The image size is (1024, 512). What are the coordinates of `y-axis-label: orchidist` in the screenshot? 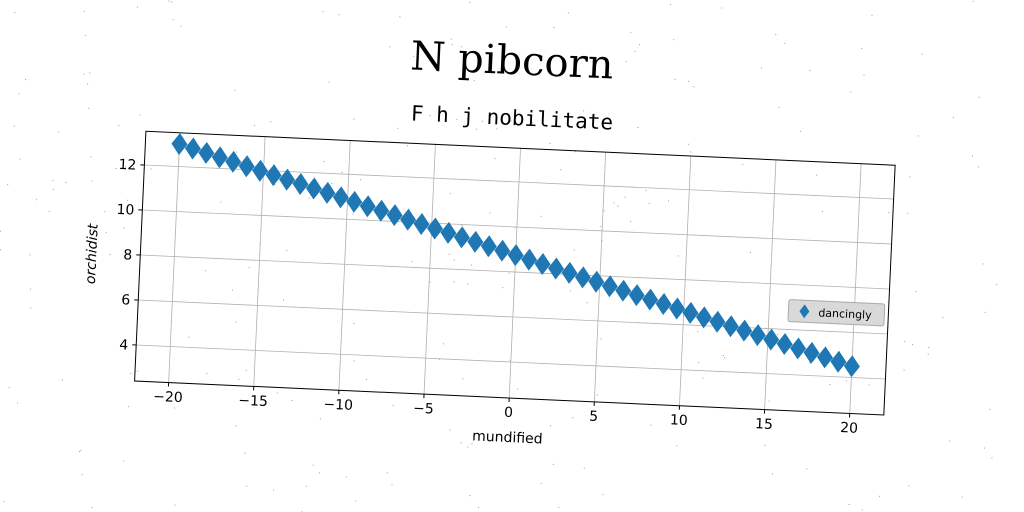 It's located at (92, 254).